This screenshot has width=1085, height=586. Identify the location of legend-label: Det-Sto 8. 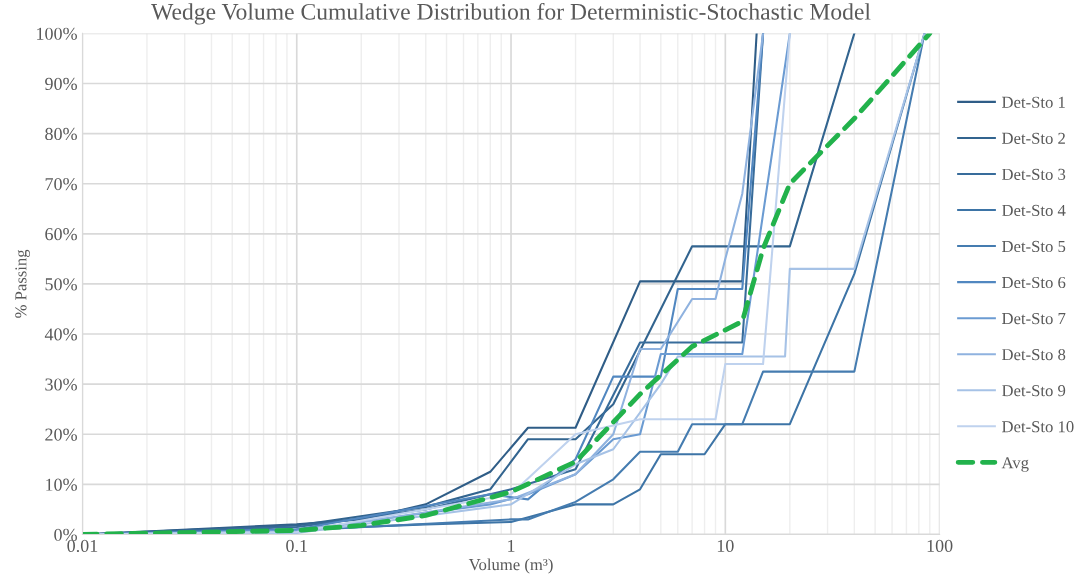
(1033, 354).